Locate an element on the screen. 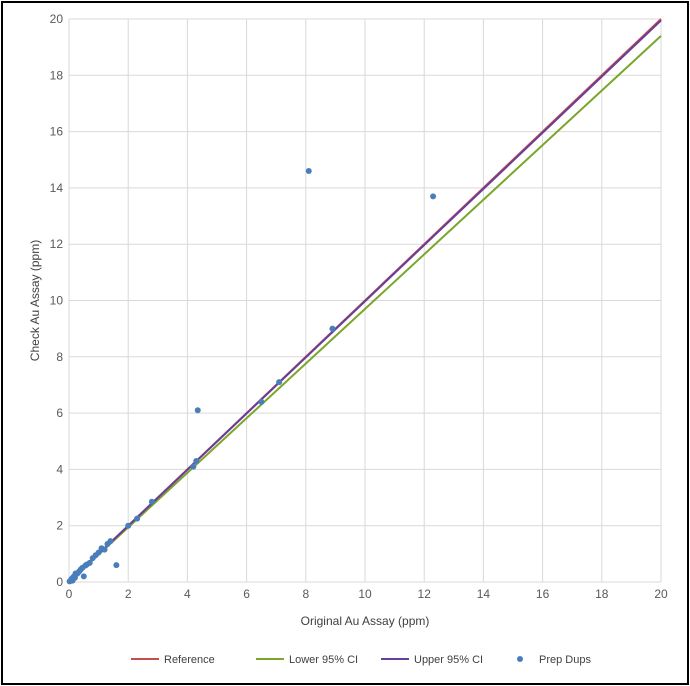  y-tick-label: 4 is located at coordinates (59, 469).